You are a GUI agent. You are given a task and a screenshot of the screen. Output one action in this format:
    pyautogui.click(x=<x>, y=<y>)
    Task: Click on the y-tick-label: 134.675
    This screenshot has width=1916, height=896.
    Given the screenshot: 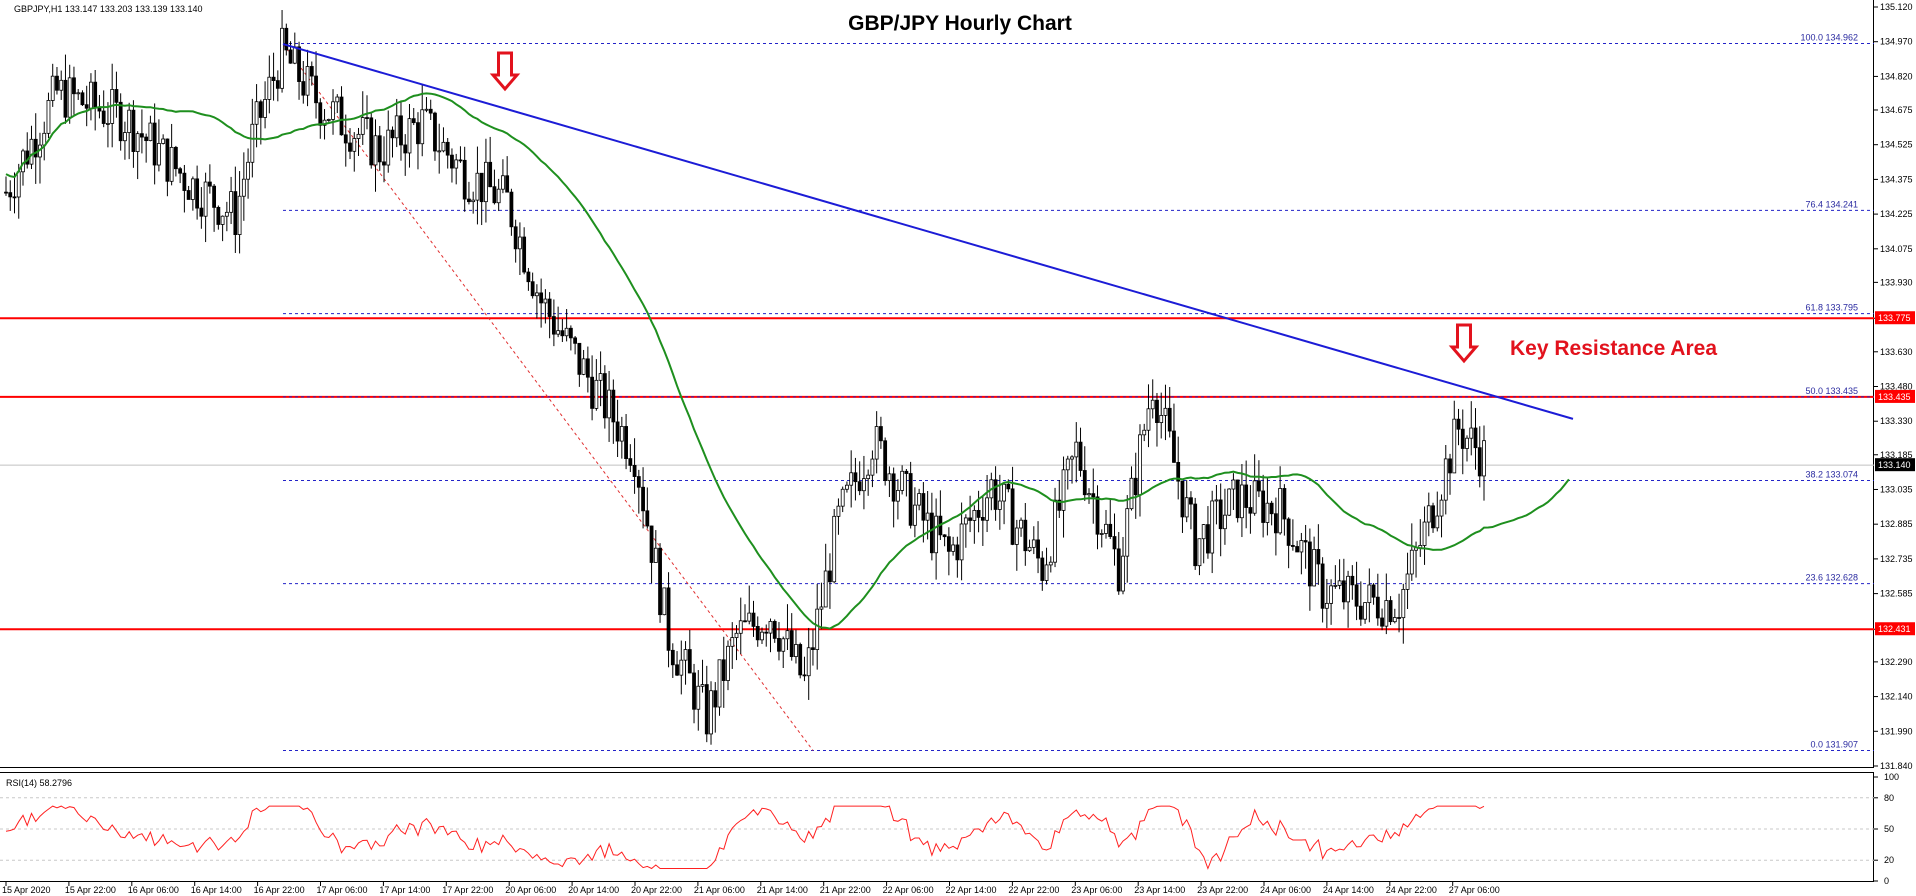 What is the action you would take?
    pyautogui.click(x=1896, y=110)
    